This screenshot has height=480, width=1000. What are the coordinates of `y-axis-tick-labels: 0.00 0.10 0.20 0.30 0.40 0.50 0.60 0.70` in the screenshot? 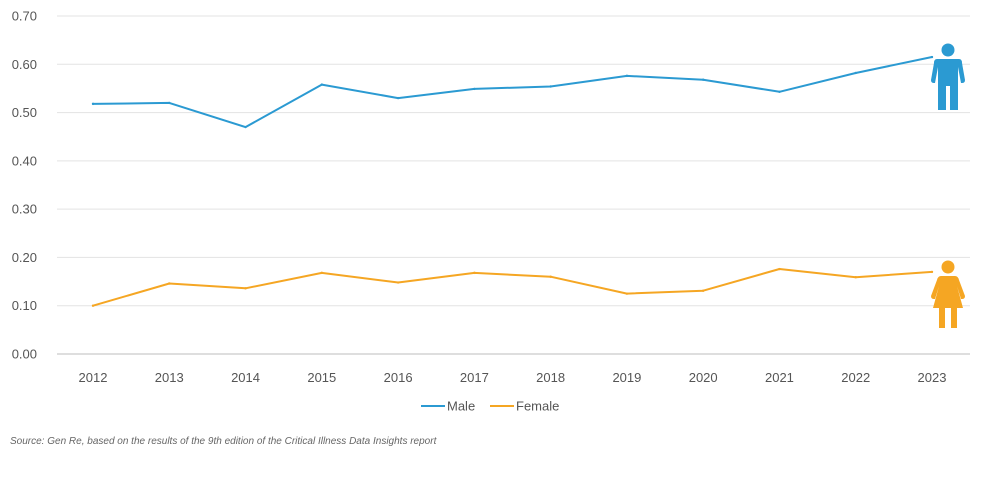 It's located at (24, 185).